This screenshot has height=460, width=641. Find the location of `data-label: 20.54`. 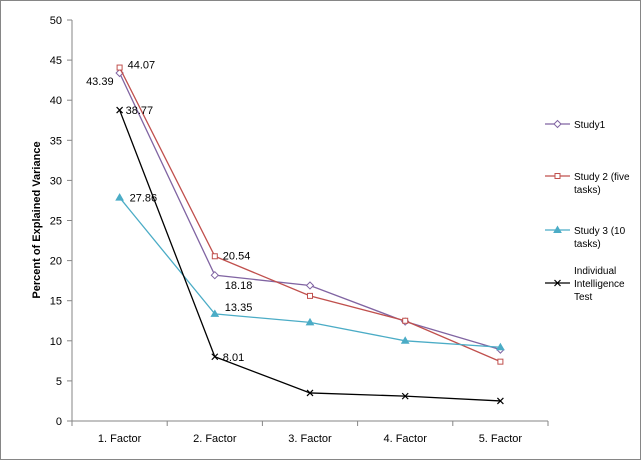

data-label: 20.54 is located at coordinates (237, 256).